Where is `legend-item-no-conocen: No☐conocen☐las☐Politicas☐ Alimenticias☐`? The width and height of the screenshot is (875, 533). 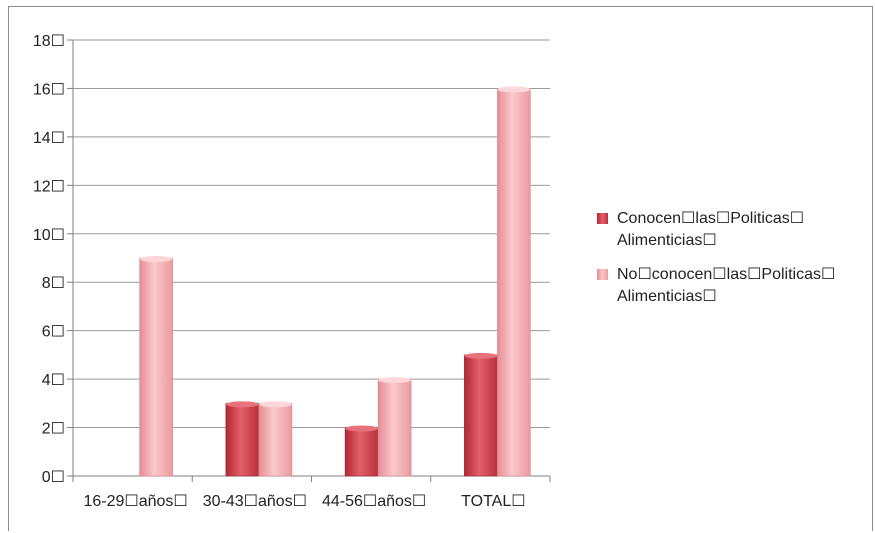 legend-item-no-conocen: No☐conocen☐las☐Politicas☐ Alimenticias☐ is located at coordinates (732, 286).